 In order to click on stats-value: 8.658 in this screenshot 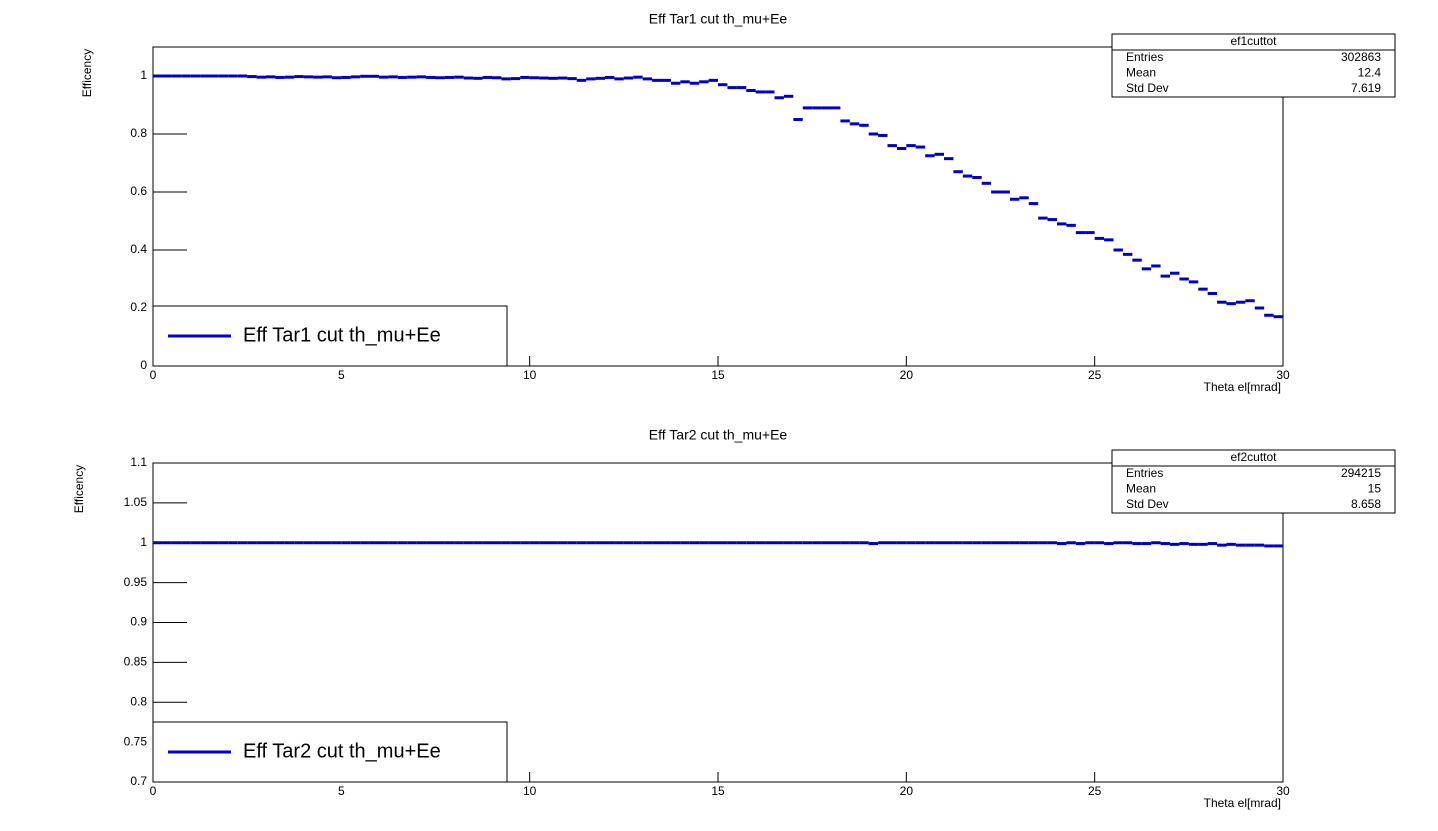, I will do `click(1366, 504)`.